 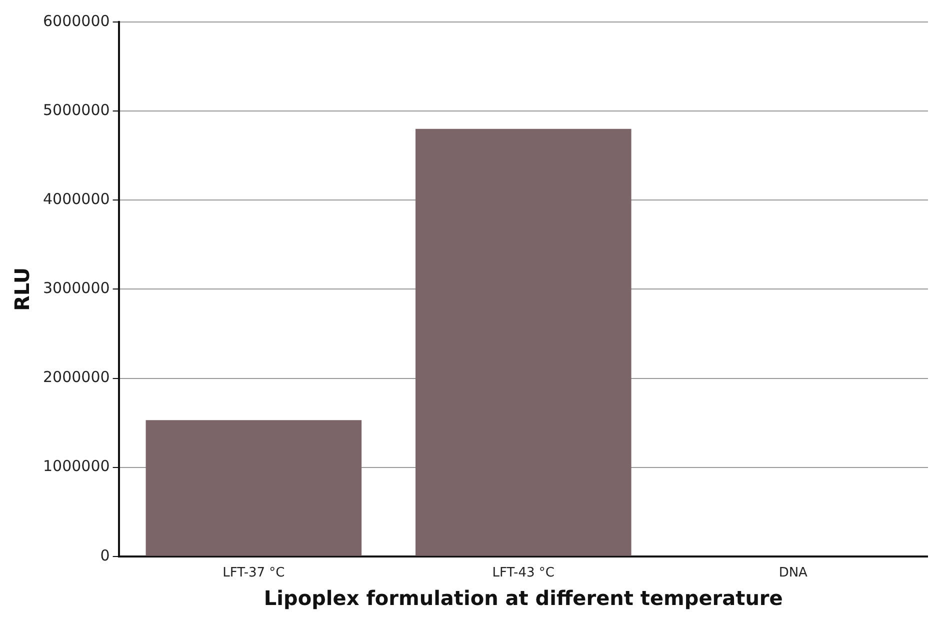 I want to click on x-tick-label: DNA, so click(x=793, y=573).